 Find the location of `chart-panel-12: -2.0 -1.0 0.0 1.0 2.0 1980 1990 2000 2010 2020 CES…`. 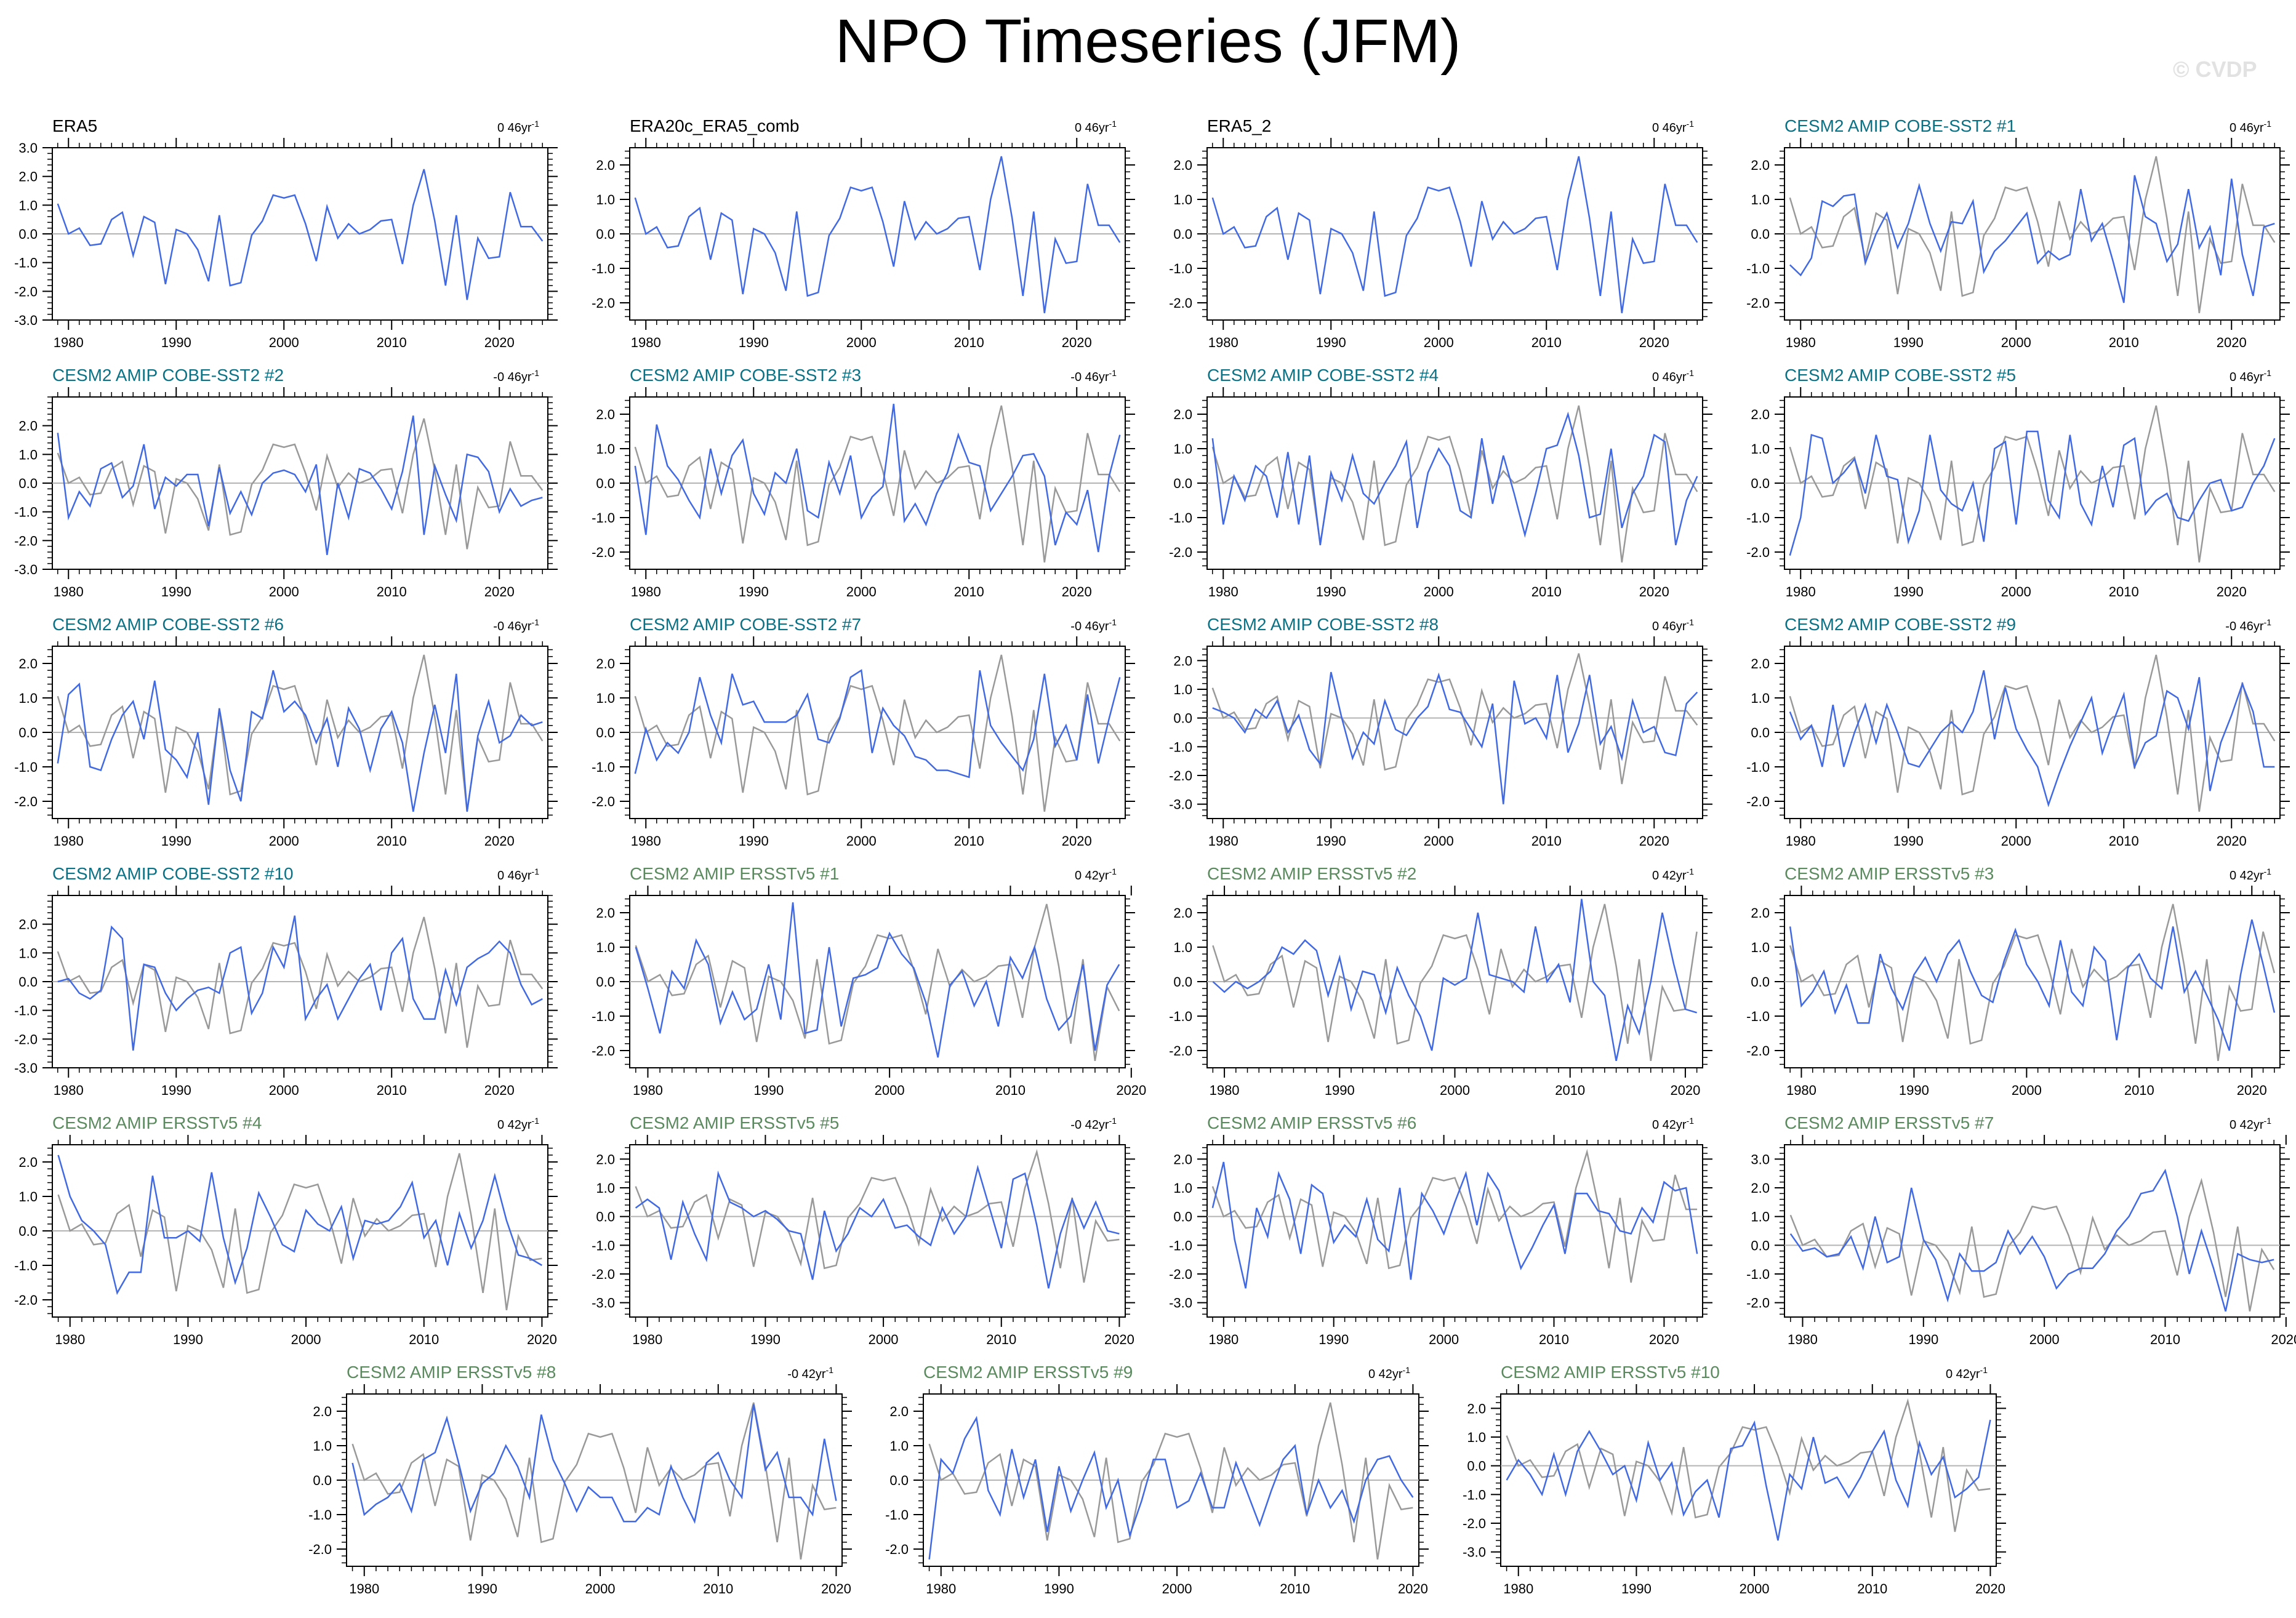

chart-panel-12: -2.0 -1.0 0.0 1.0 2.0 1980 1990 2000 2010 2020 CES… is located at coordinates (2018, 732).